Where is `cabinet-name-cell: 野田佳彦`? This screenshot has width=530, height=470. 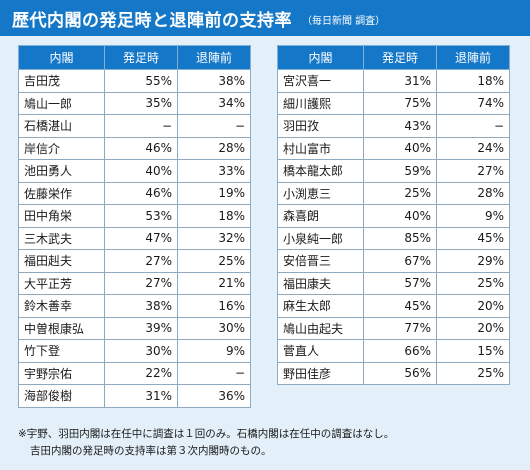 cabinet-name-cell: 野田佳彦 is located at coordinates (320, 373).